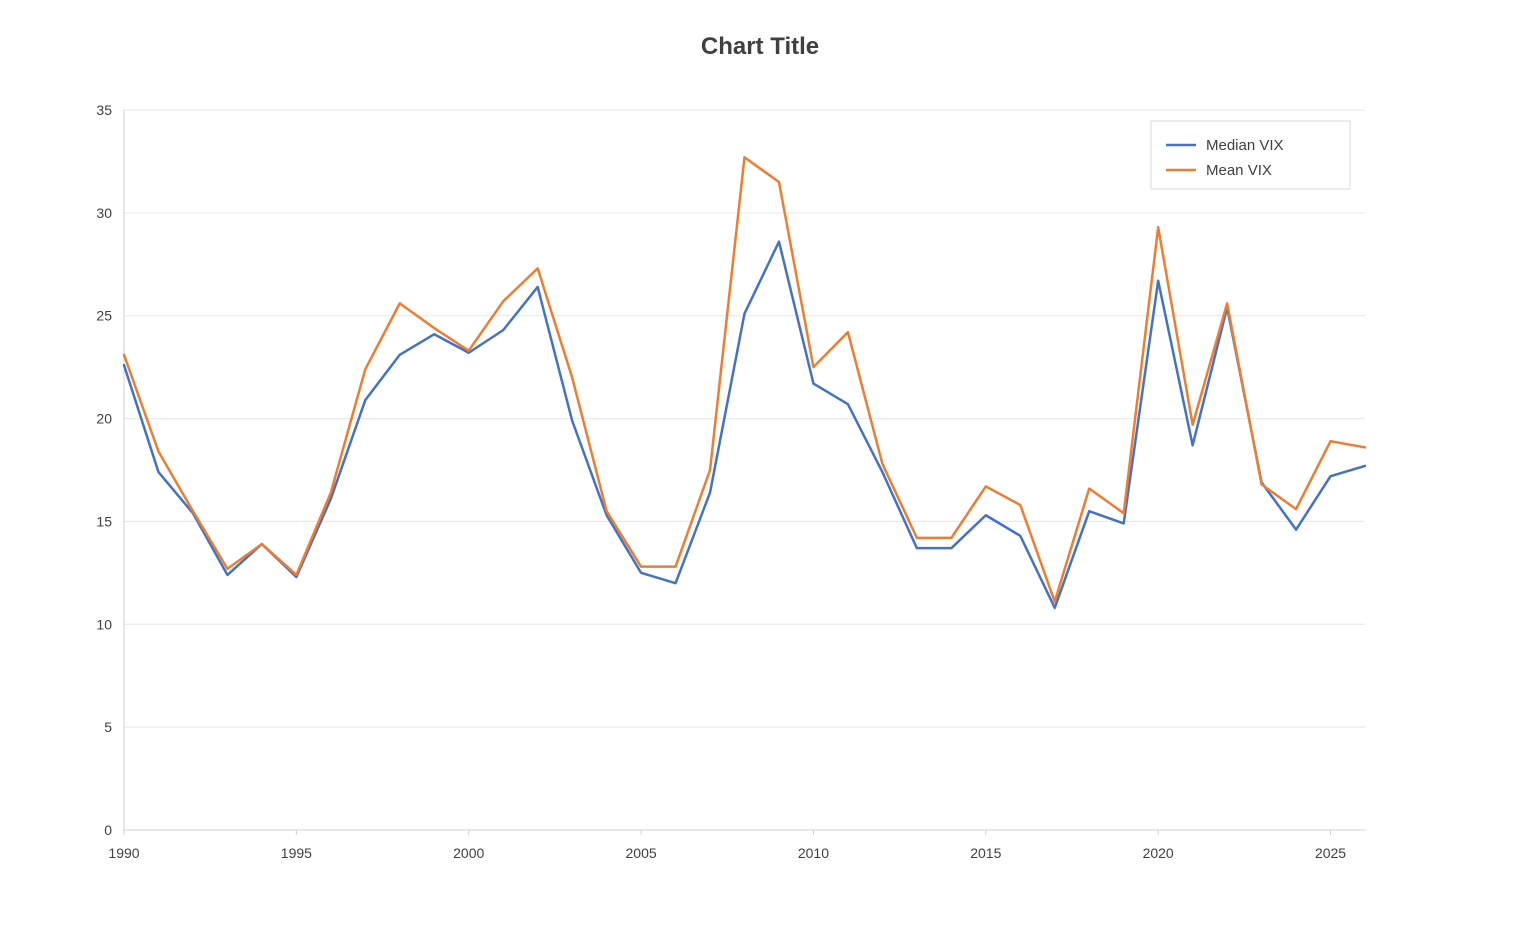 This screenshot has width=1520, height=940. What do you see at coordinates (104, 419) in the screenshot?
I see `y-tick-label: 20` at bounding box center [104, 419].